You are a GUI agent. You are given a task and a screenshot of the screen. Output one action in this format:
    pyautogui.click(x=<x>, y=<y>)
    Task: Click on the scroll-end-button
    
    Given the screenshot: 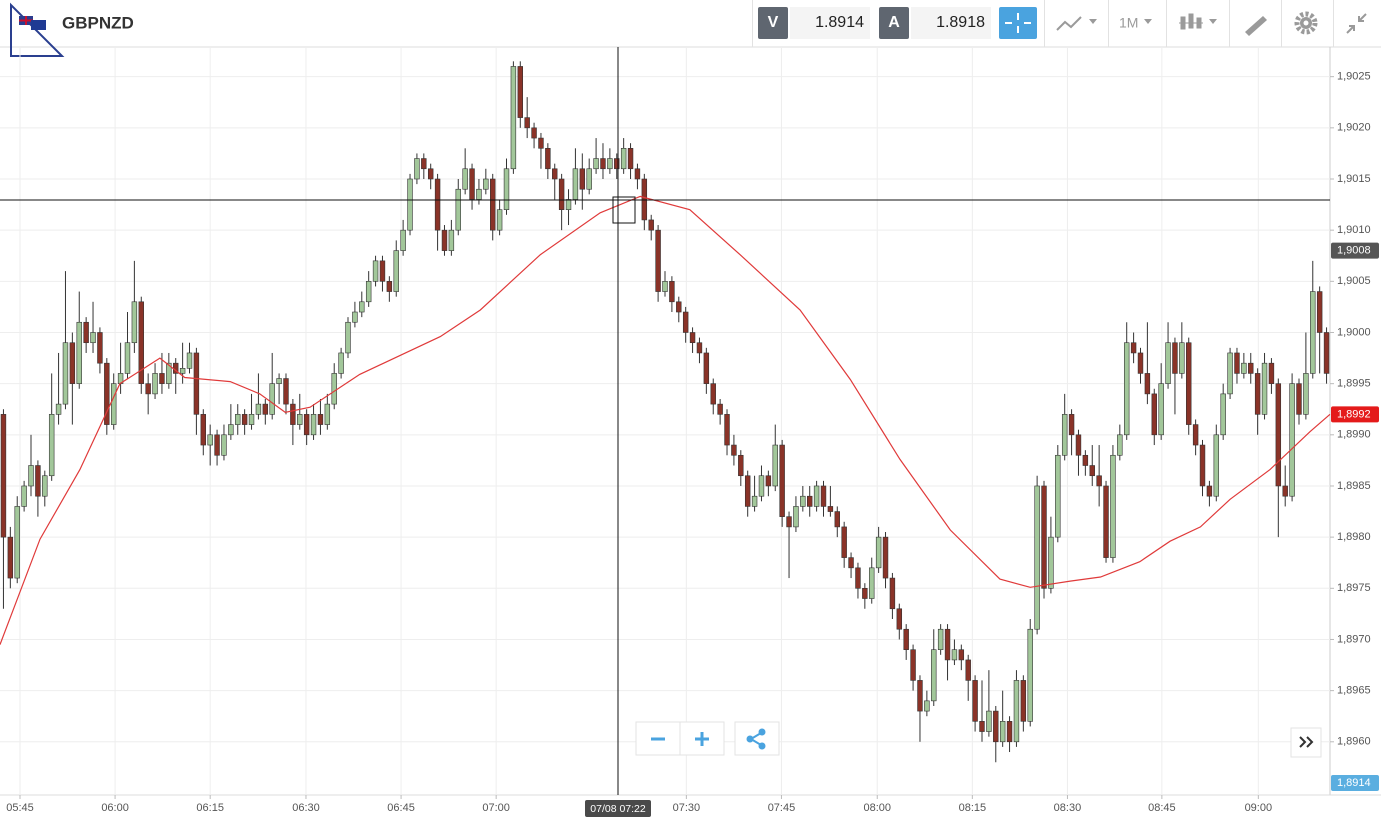 What is the action you would take?
    pyautogui.click(x=1306, y=742)
    